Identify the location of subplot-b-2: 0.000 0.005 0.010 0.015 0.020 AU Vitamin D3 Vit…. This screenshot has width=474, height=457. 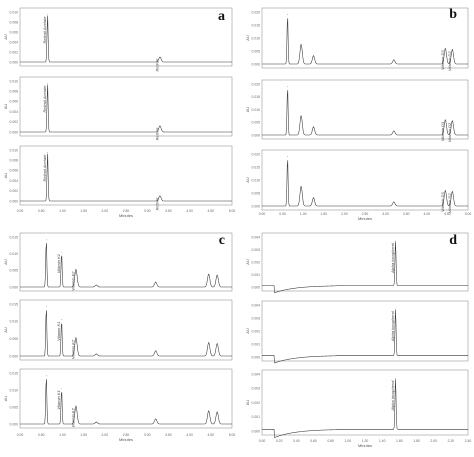
(357, 110).